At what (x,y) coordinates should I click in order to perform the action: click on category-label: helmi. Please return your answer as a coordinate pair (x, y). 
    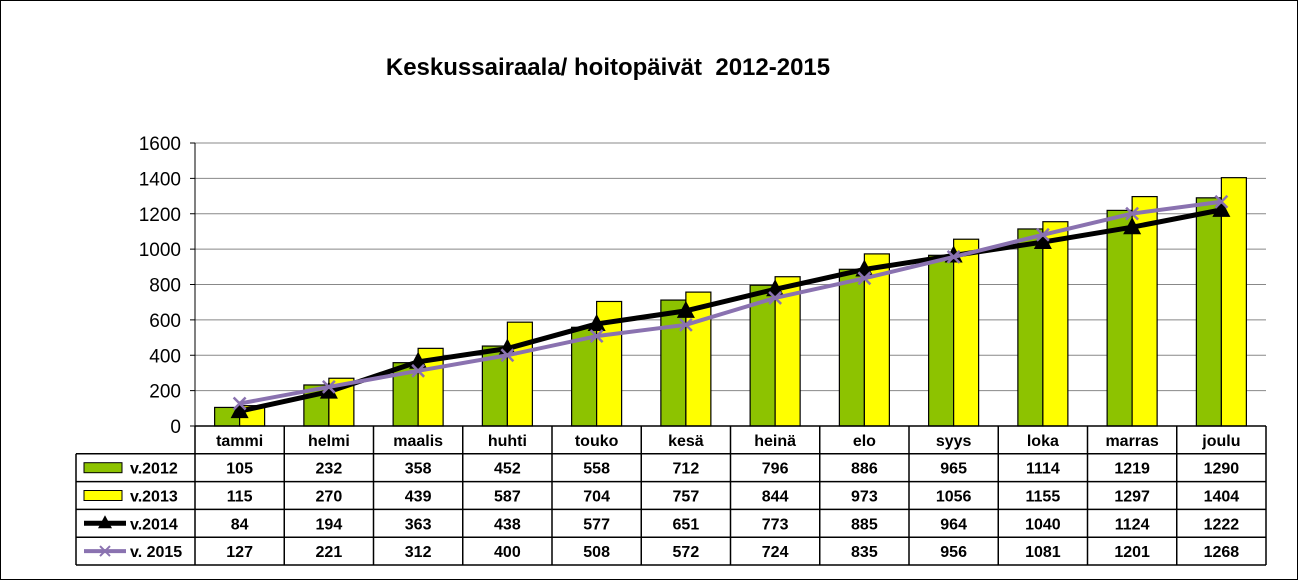
    Looking at the image, I should click on (329, 441).